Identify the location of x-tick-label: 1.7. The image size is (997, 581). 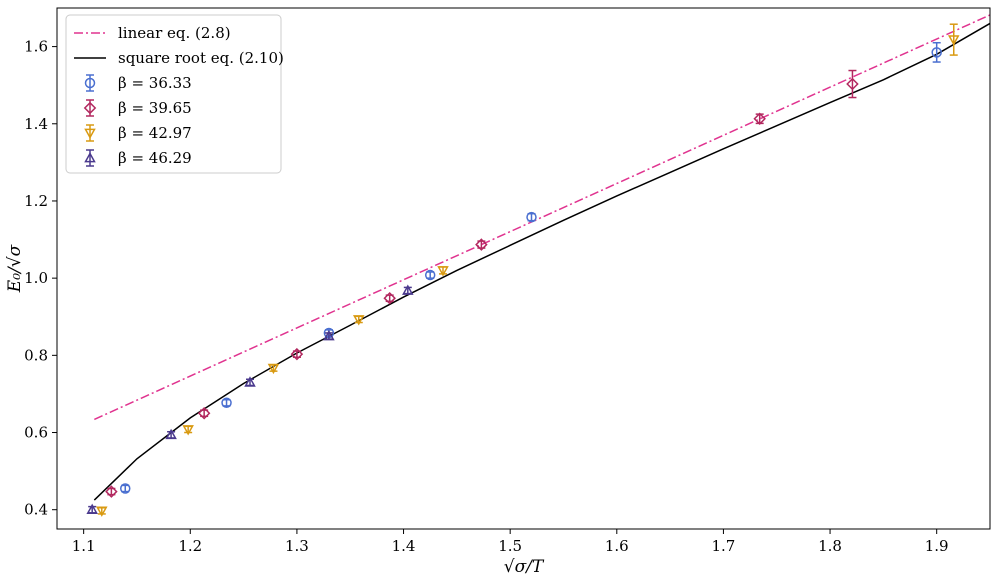
(723, 546).